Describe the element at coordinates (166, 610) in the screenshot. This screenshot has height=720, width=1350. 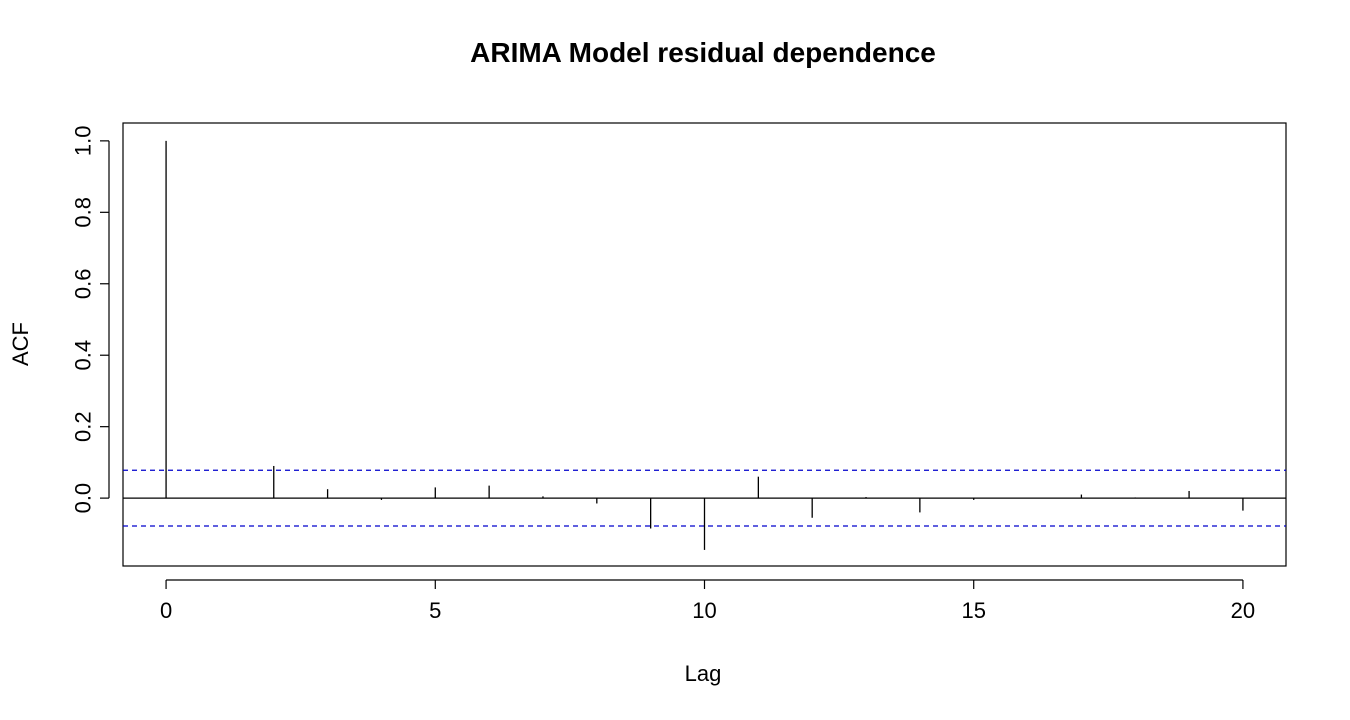
I see `x-tick-label: 0` at that location.